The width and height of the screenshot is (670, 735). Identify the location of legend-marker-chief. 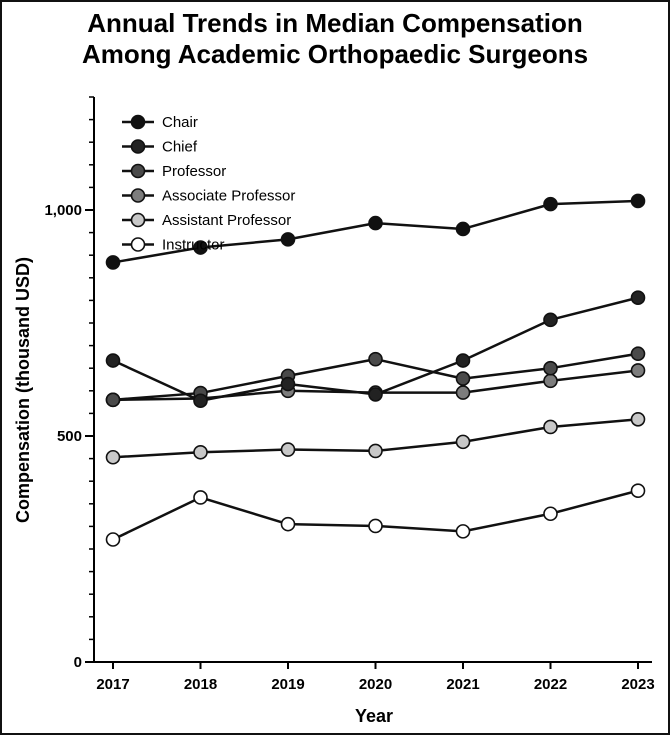
(138, 146).